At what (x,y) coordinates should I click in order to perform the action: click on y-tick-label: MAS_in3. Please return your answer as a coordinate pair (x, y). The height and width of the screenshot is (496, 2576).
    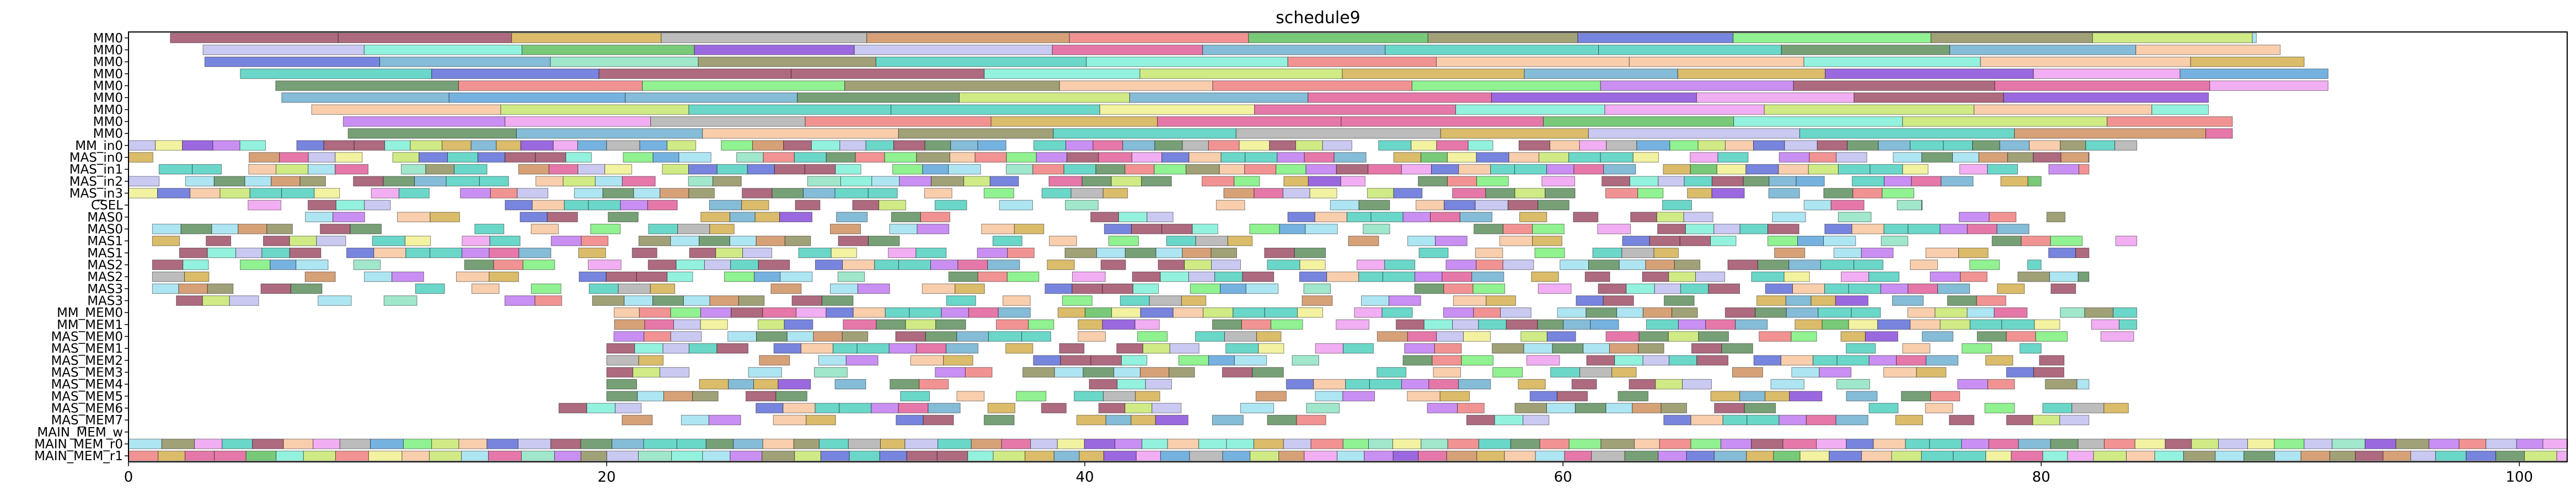
    Looking at the image, I should click on (96, 194).